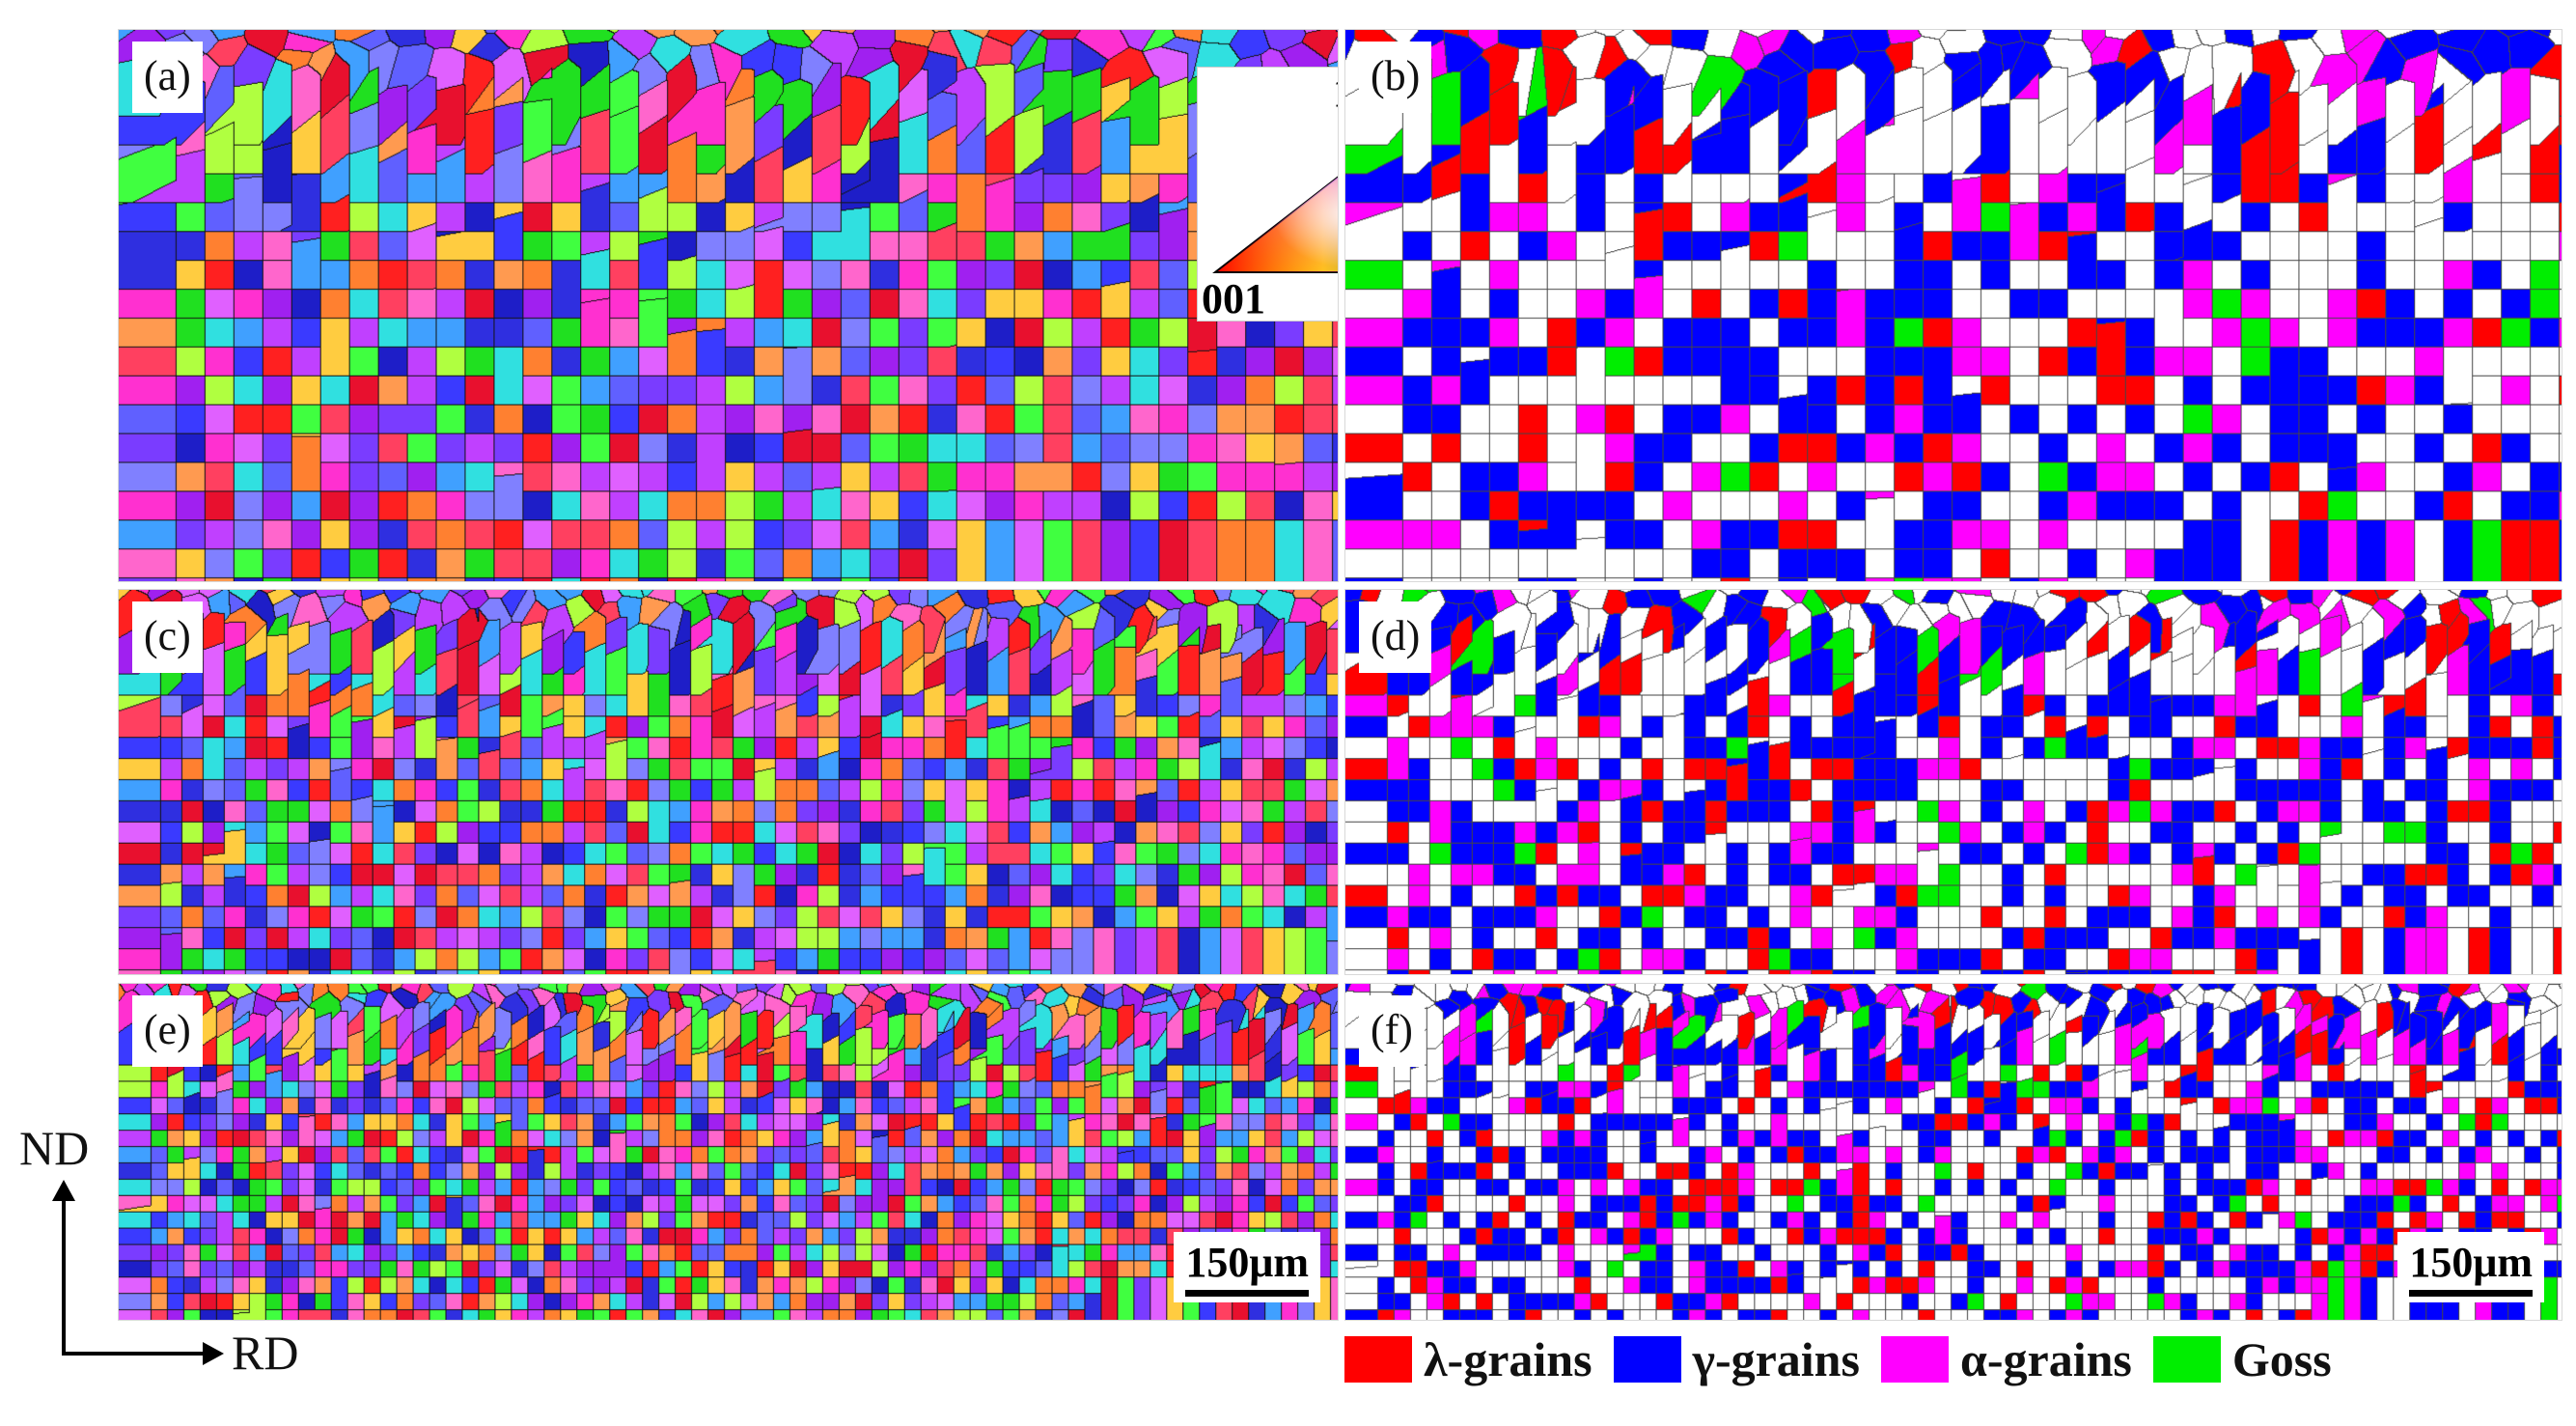 This screenshot has width=2576, height=1426. I want to click on legend-label: α-grains, so click(2045, 1359).